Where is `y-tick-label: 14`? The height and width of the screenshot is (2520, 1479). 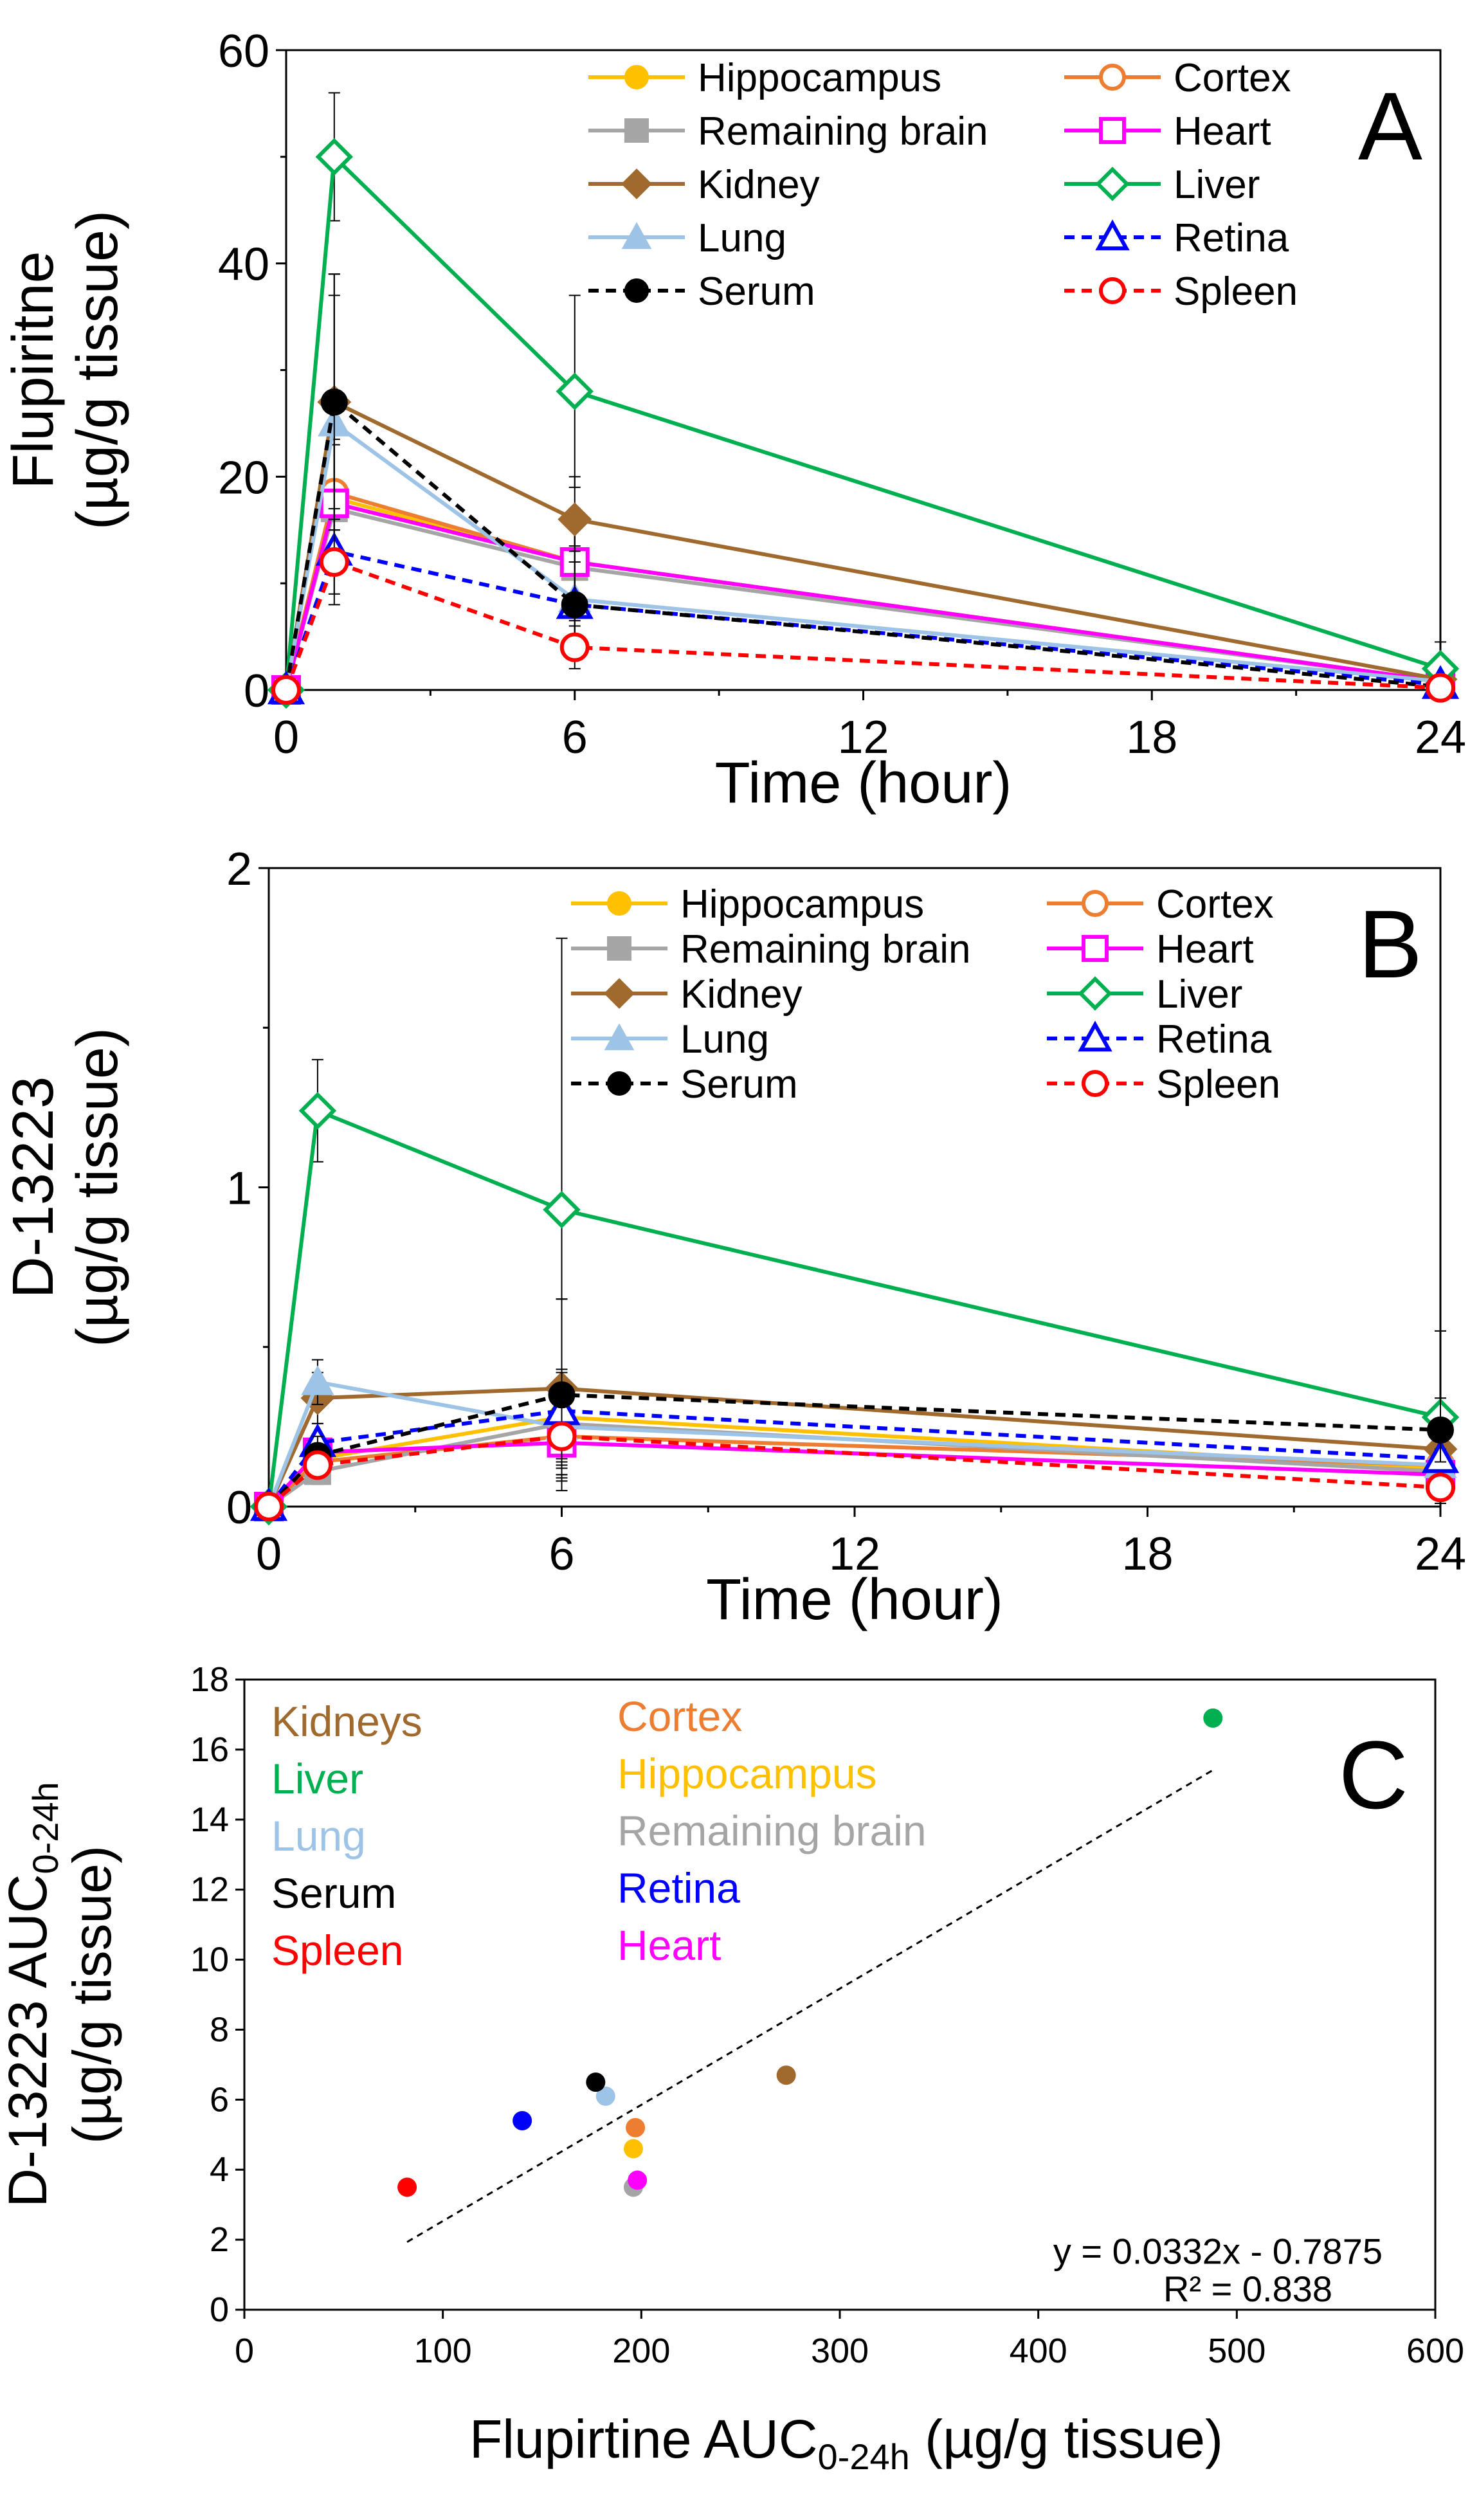
y-tick-label: 14 is located at coordinates (209, 1819).